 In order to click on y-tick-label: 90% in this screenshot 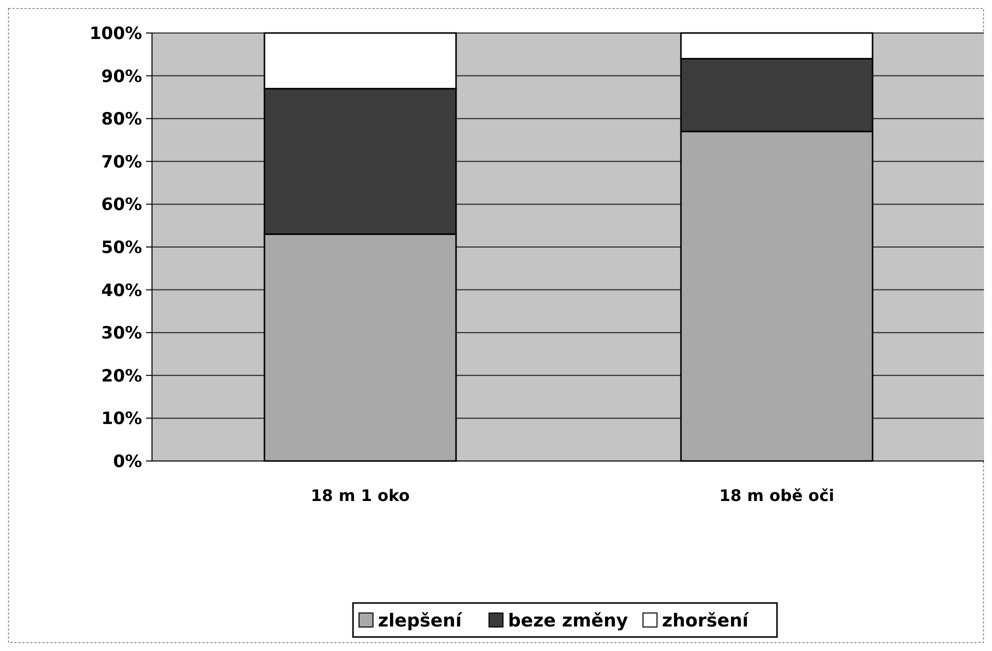, I will do `click(121, 76)`.